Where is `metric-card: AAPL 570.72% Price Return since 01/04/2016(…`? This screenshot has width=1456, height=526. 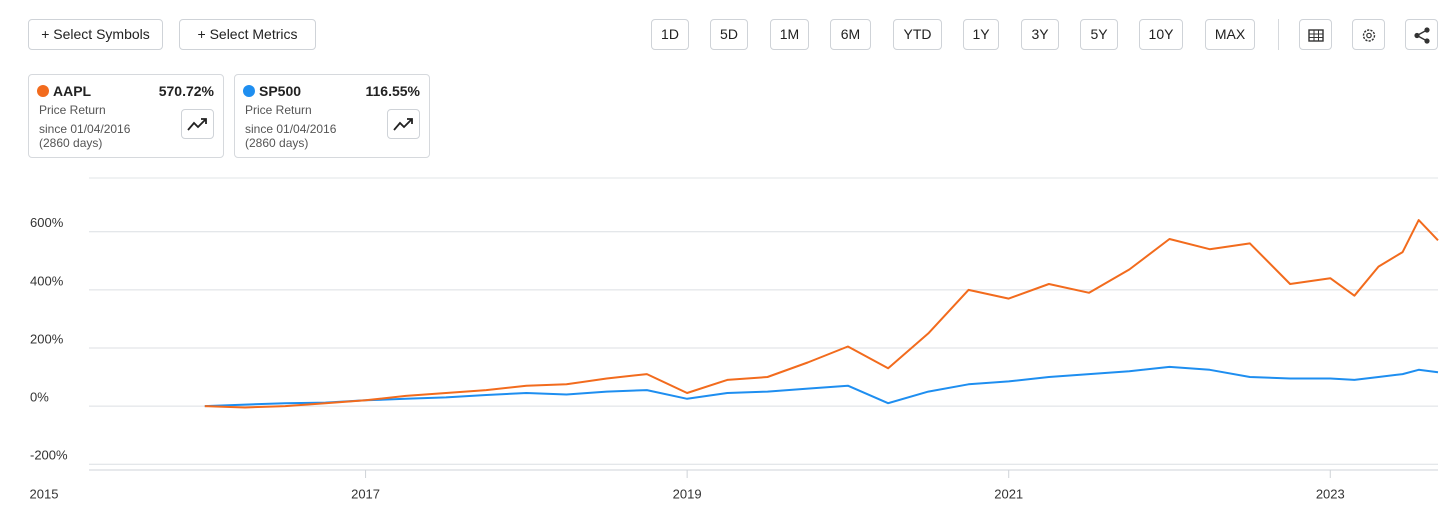 metric-card: AAPL 570.72% Price Return since 01/04/2016(… is located at coordinates (126, 116).